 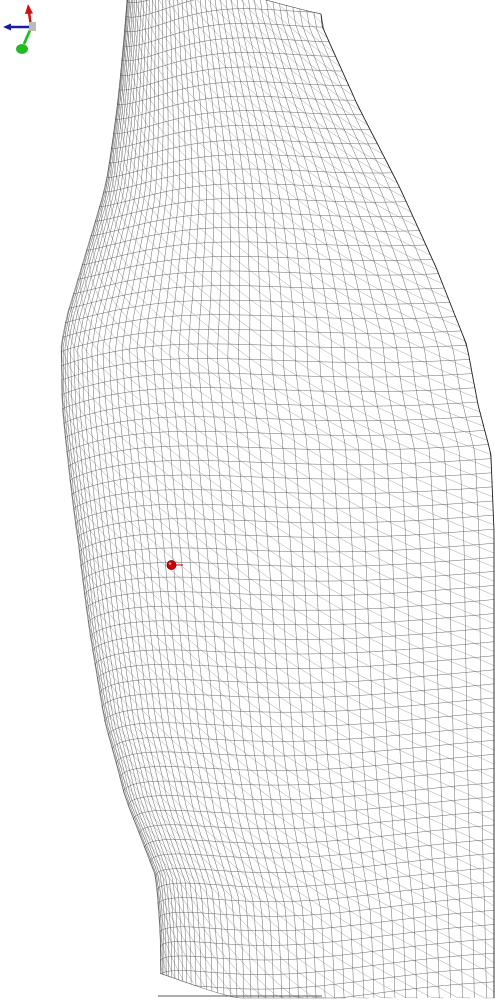 What do you see at coordinates (25, 31) in the screenshot?
I see `orientation-axes-icon` at bounding box center [25, 31].